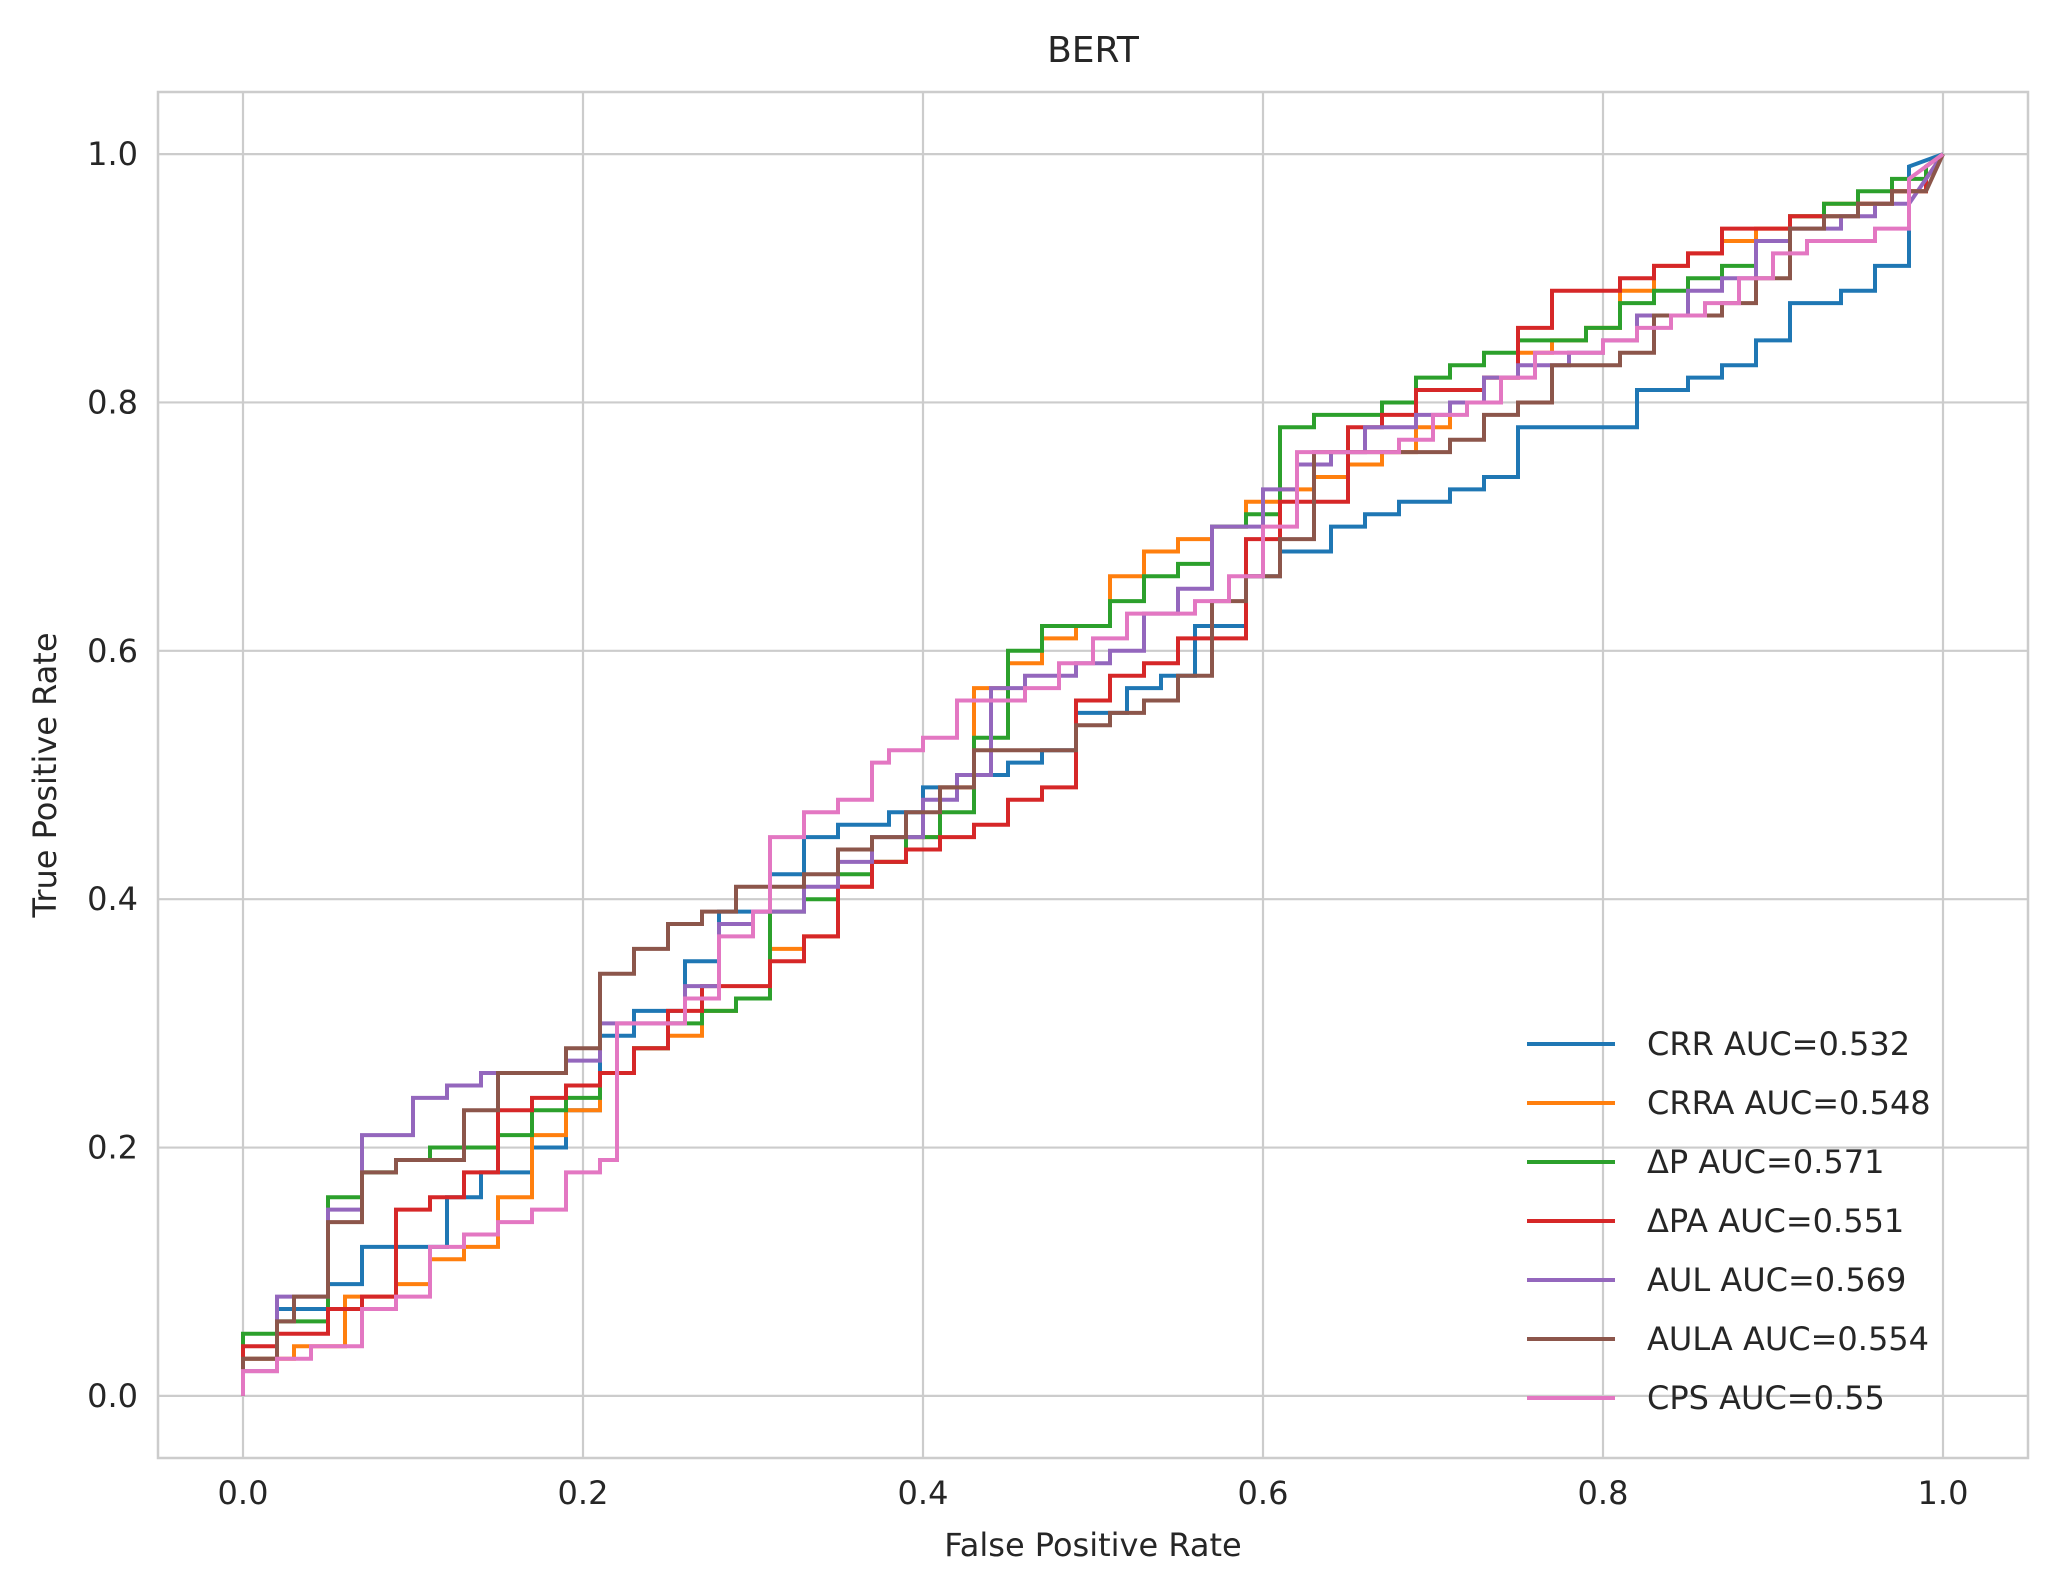 Image resolution: width=2047 pixels, height=1587 pixels. I want to click on x-tick-labels: 0.0 0.2 0.4 0.6 0.8 1.0, so click(1093, 1493).